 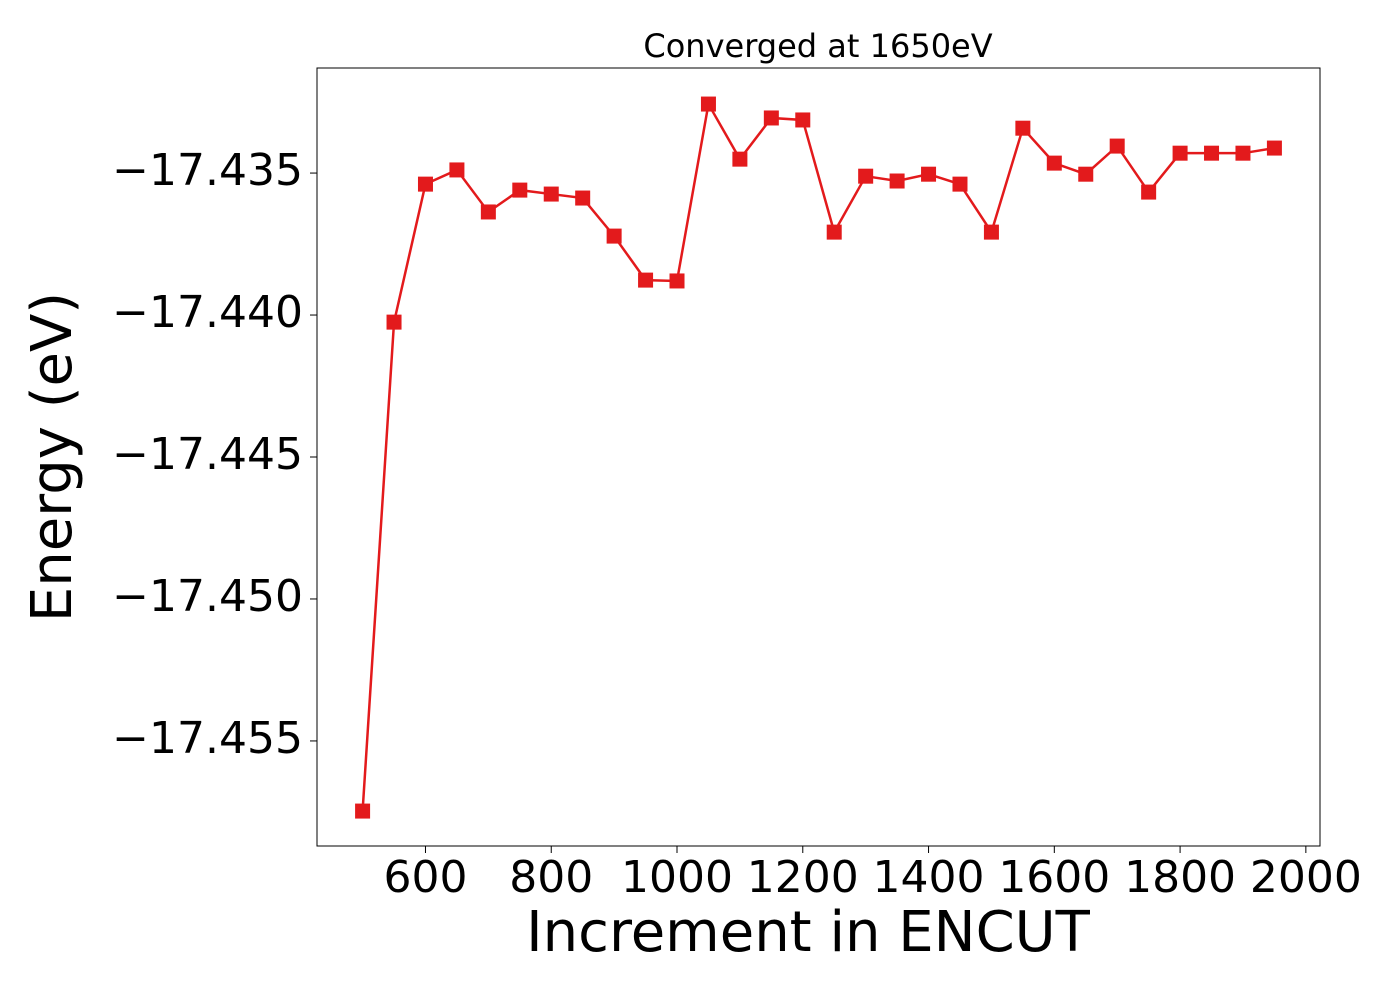 I want to click on y-tick-label: −17.455, so click(x=207, y=738).